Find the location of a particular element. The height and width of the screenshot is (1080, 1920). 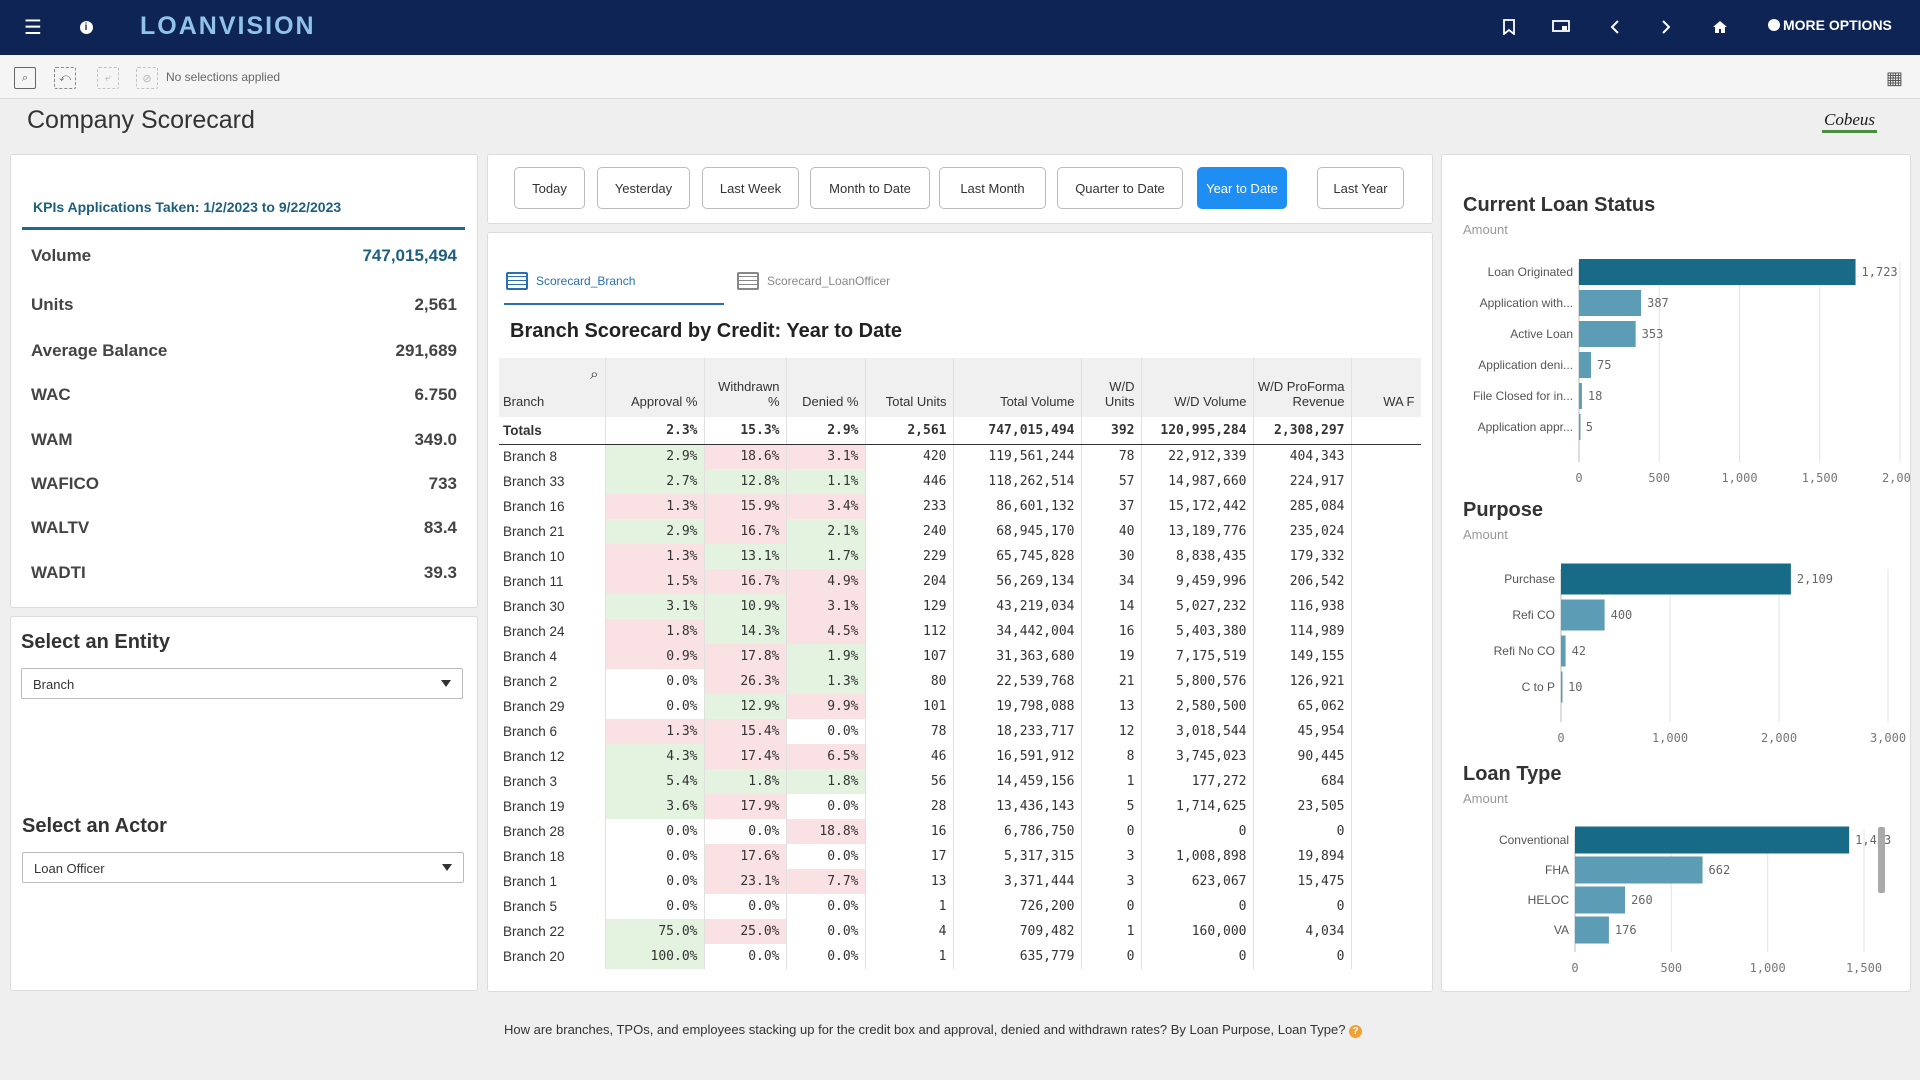

kpi-value: 291,689 is located at coordinates (426, 350).